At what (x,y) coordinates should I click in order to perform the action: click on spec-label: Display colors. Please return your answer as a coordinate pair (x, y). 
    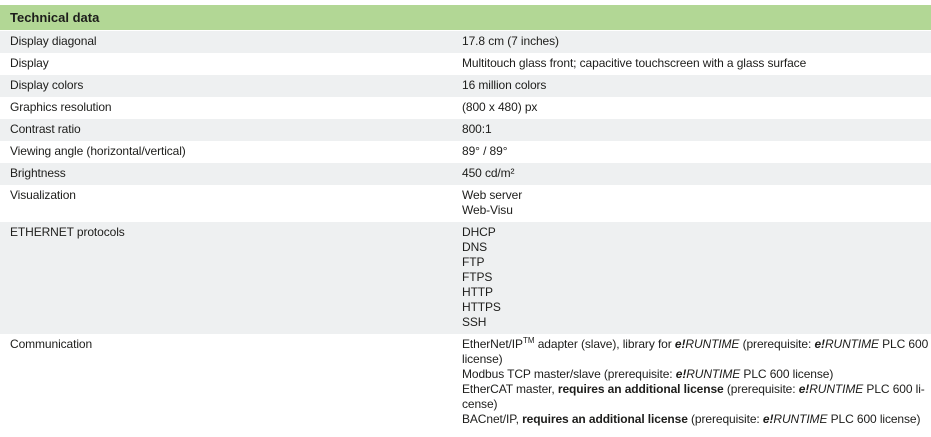
    Looking at the image, I should click on (47, 85).